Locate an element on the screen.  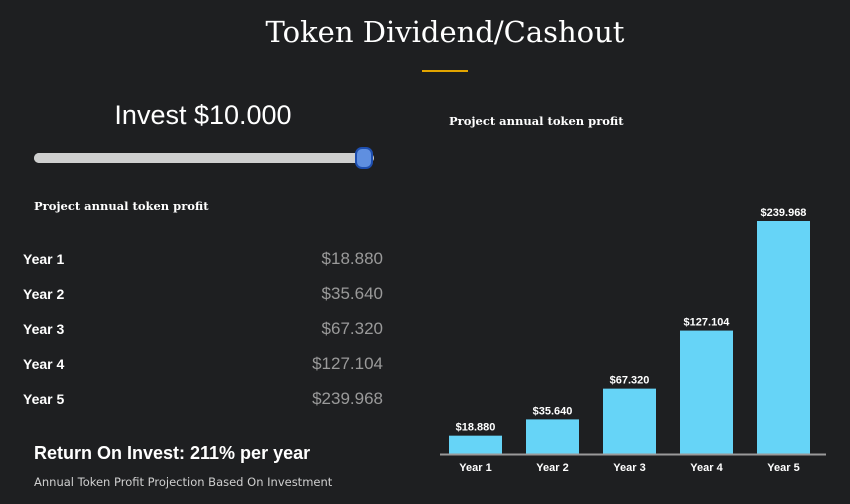
bar-data-label: $239.968 is located at coordinates (784, 213).